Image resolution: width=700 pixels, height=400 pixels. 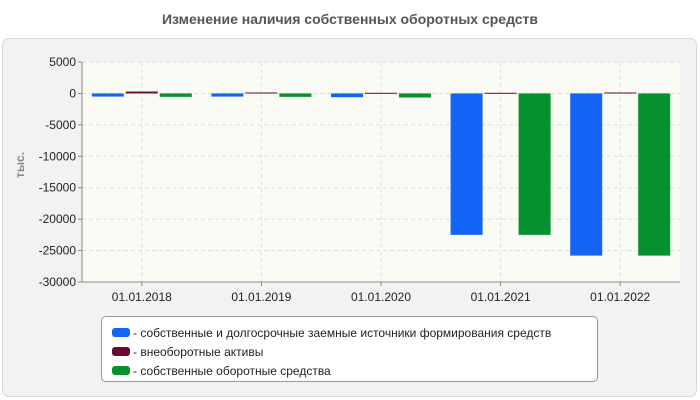 I want to click on legend-item-noncurrent-assets: - внеоборотные активы, so click(x=354, y=351).